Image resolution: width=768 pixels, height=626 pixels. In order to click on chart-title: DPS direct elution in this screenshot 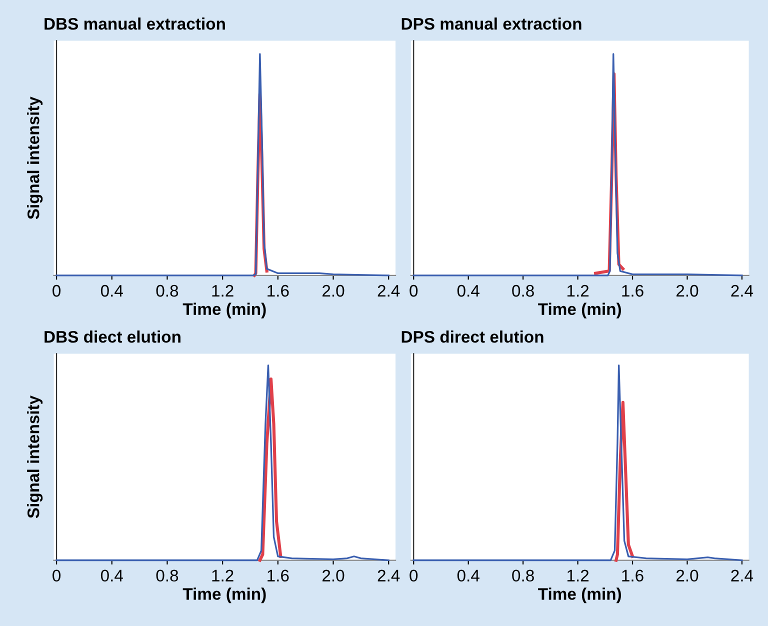, I will do `click(473, 336)`.